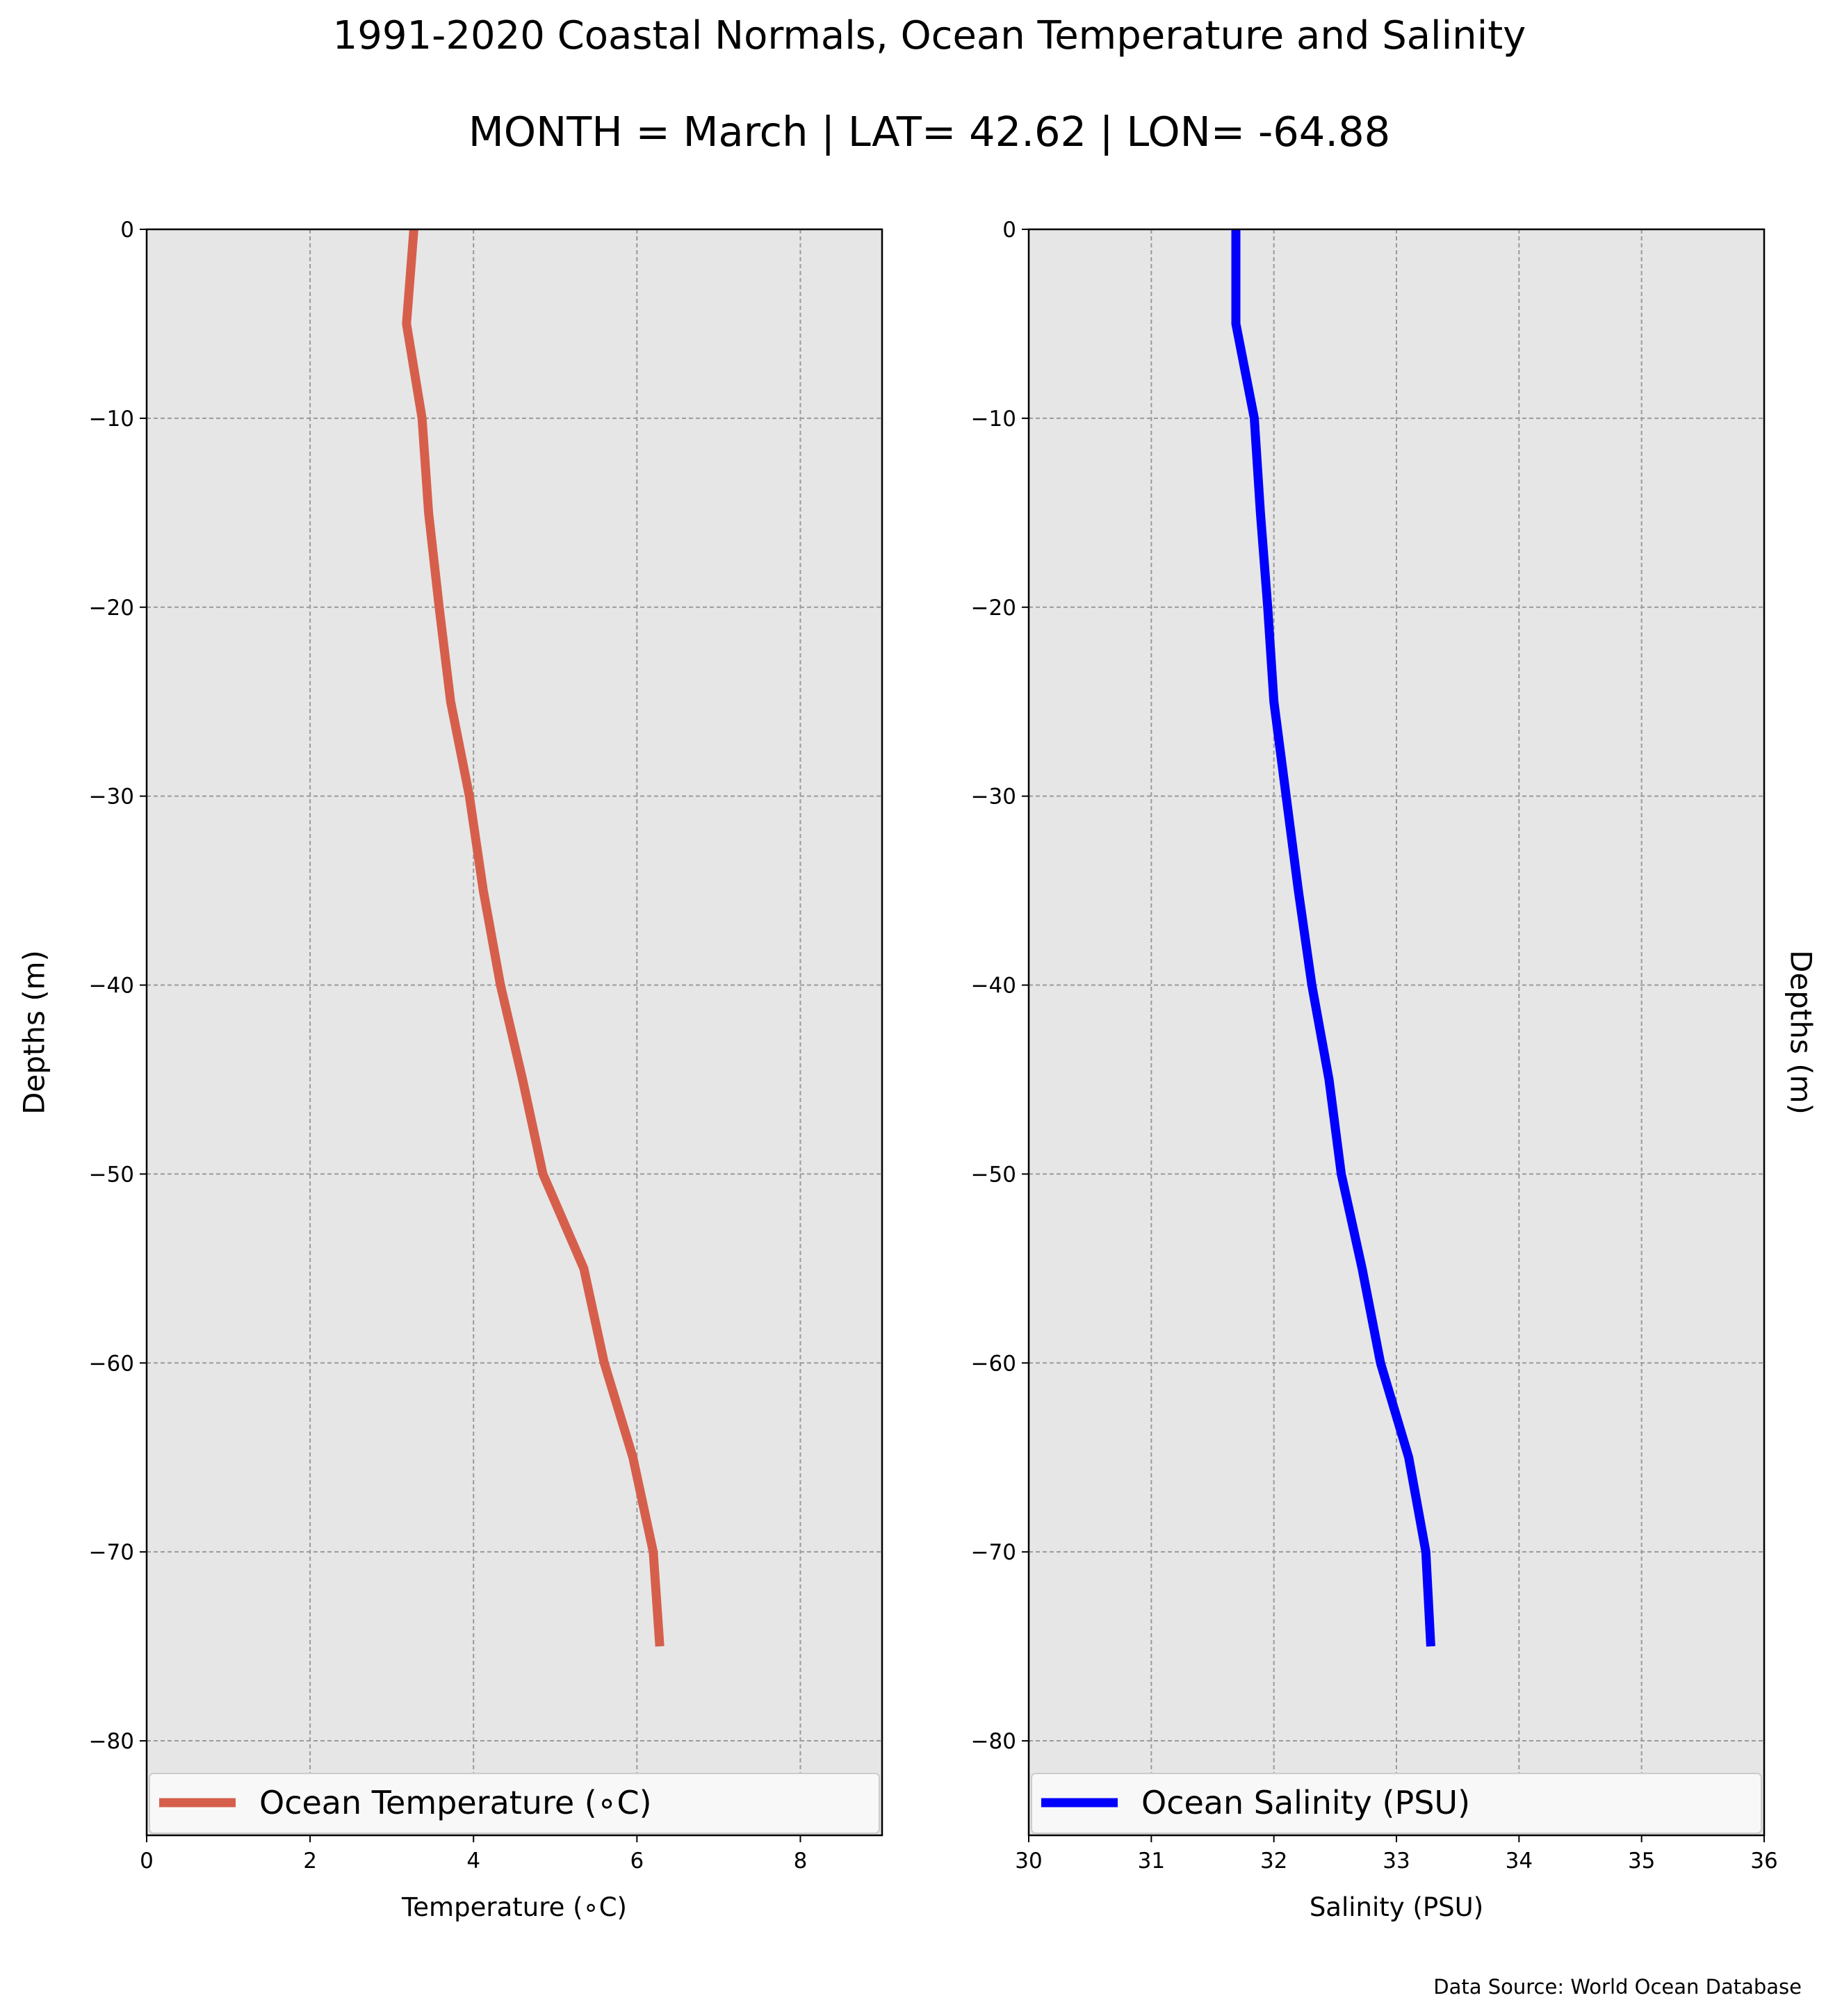  Describe the element at coordinates (1519, 1862) in the screenshot. I see `salinity-x-tick-label: 34` at that location.